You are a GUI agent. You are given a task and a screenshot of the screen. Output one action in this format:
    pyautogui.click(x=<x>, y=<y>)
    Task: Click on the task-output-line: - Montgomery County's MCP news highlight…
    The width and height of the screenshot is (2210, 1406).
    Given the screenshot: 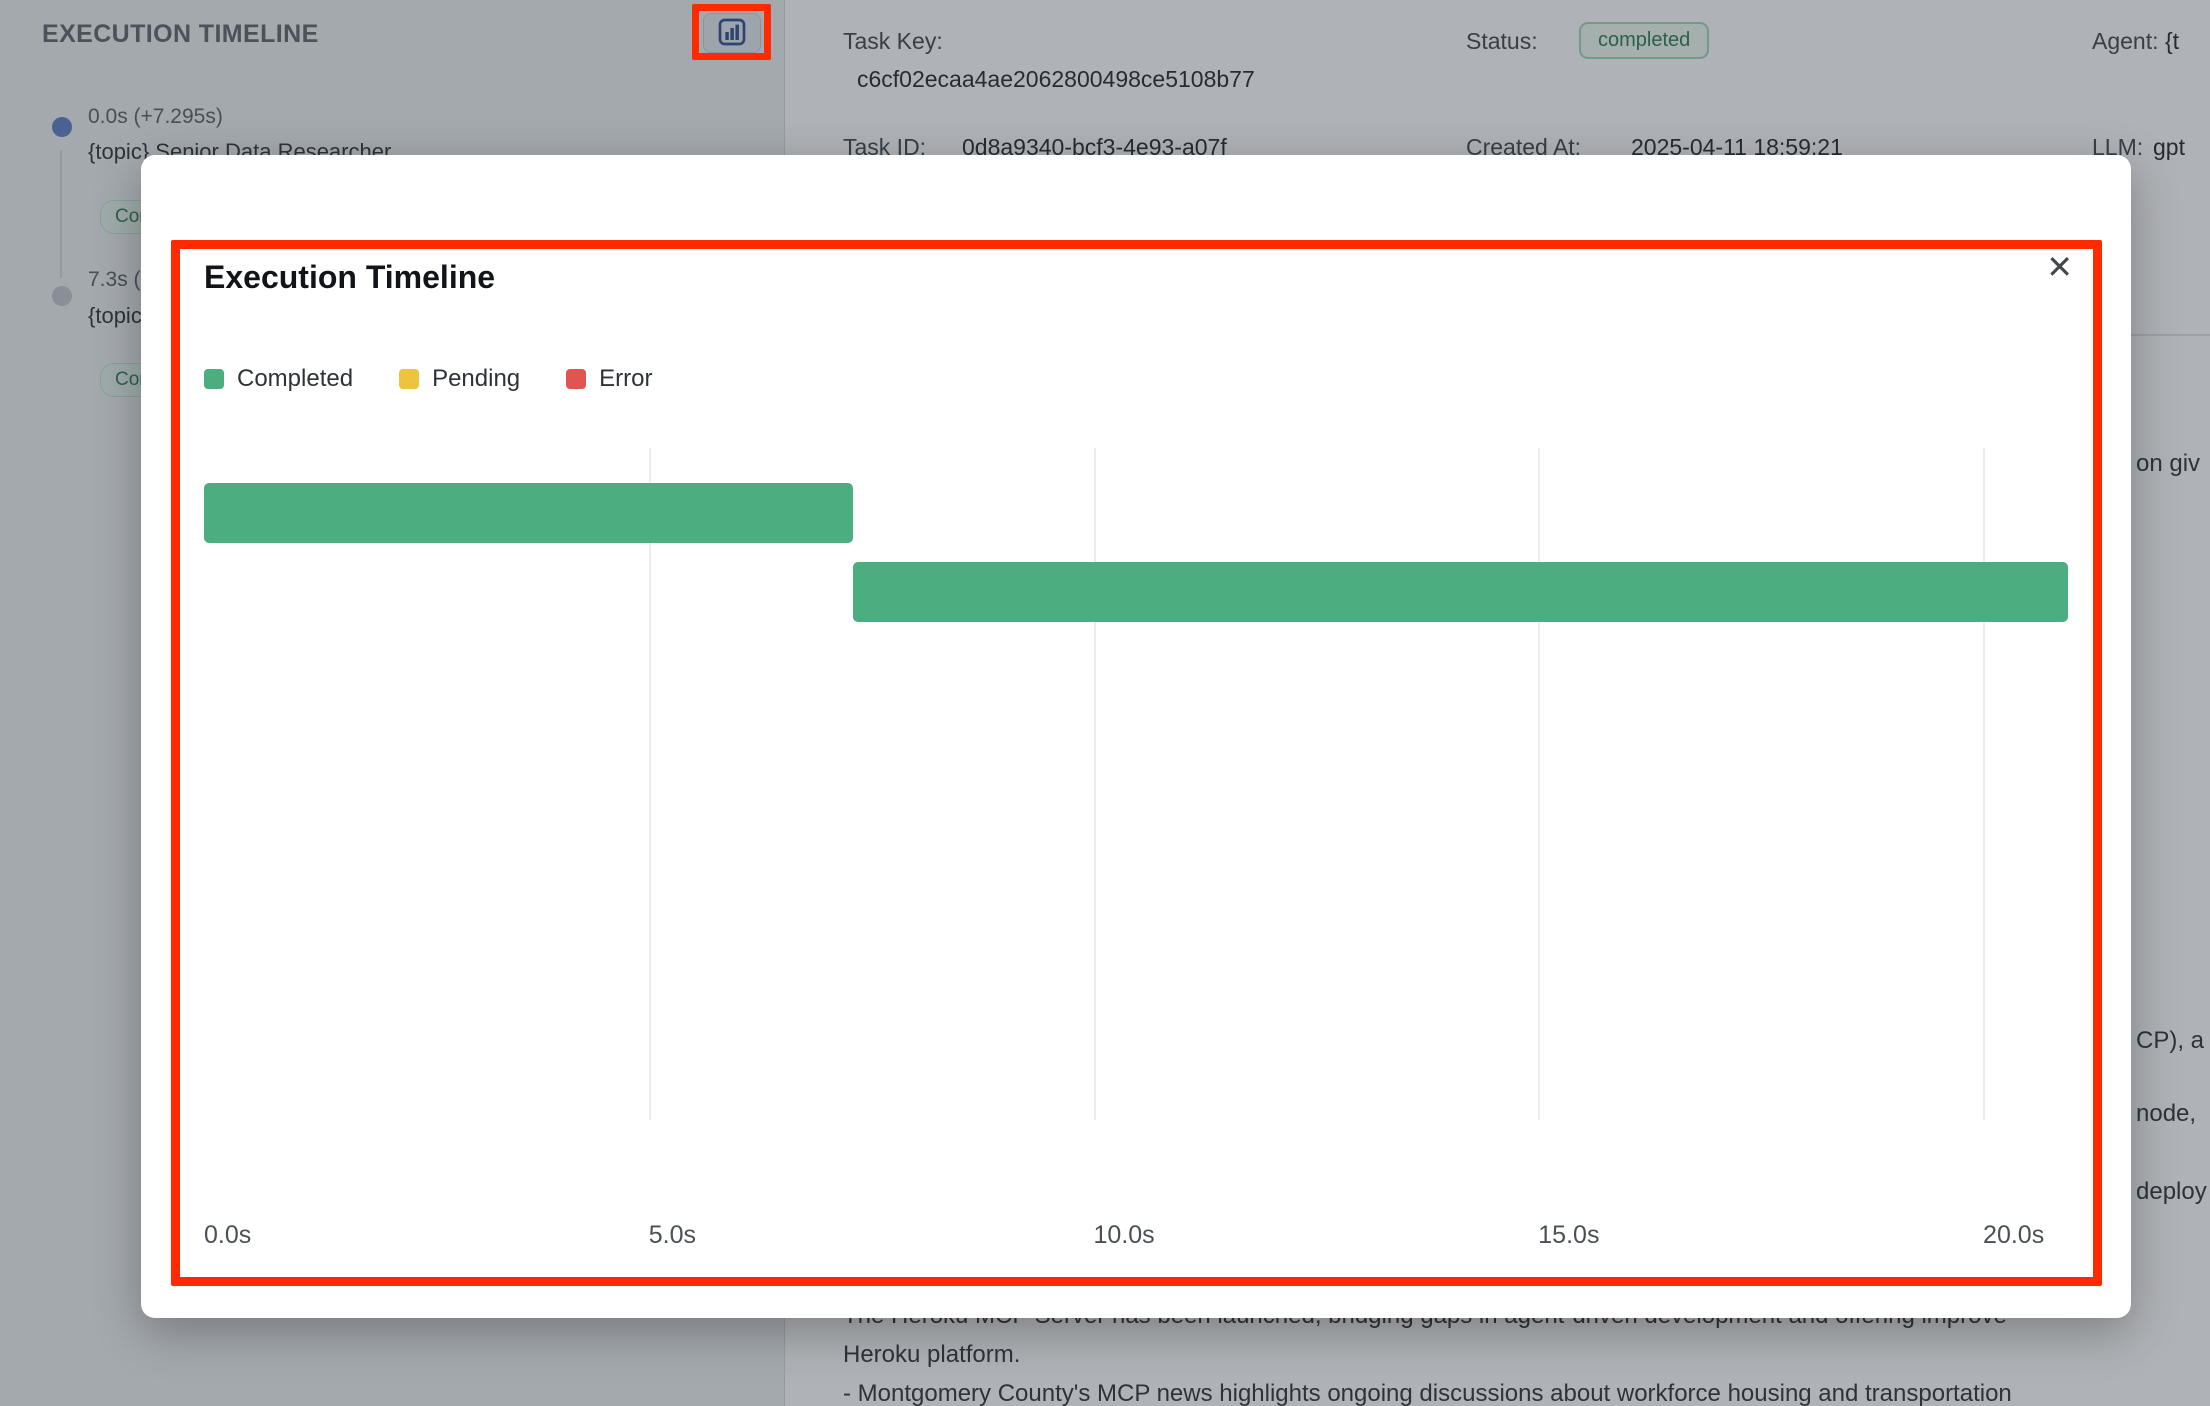 What is the action you would take?
    pyautogui.click(x=1427, y=1393)
    